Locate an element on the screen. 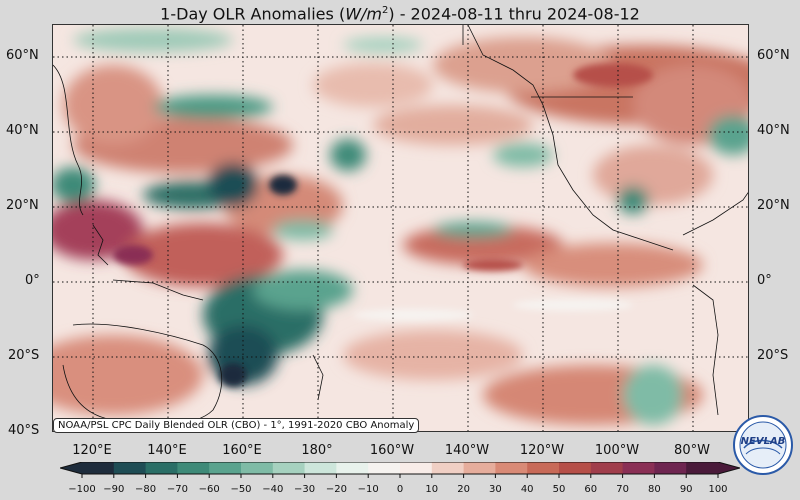 Image resolution: width=800 pixels, height=500 pixels. colorbar-tick-label: −90 is located at coordinates (114, 489).